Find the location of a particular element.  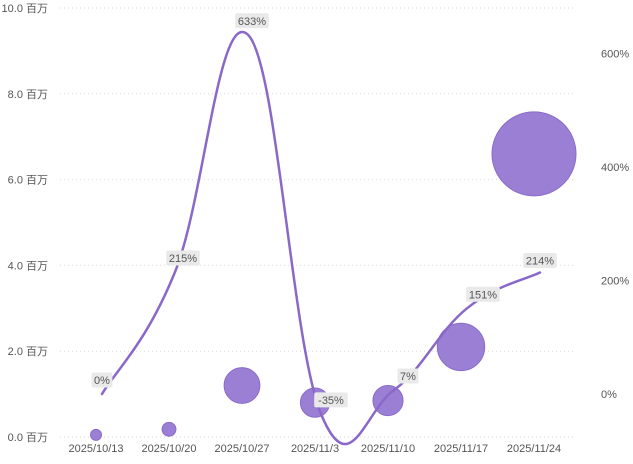

left-y-axis: 0.0 百万 2.0 百万 4.0 百万 6.0 百万 8.0 百万 10.0 百万 is located at coordinates (25, 223).